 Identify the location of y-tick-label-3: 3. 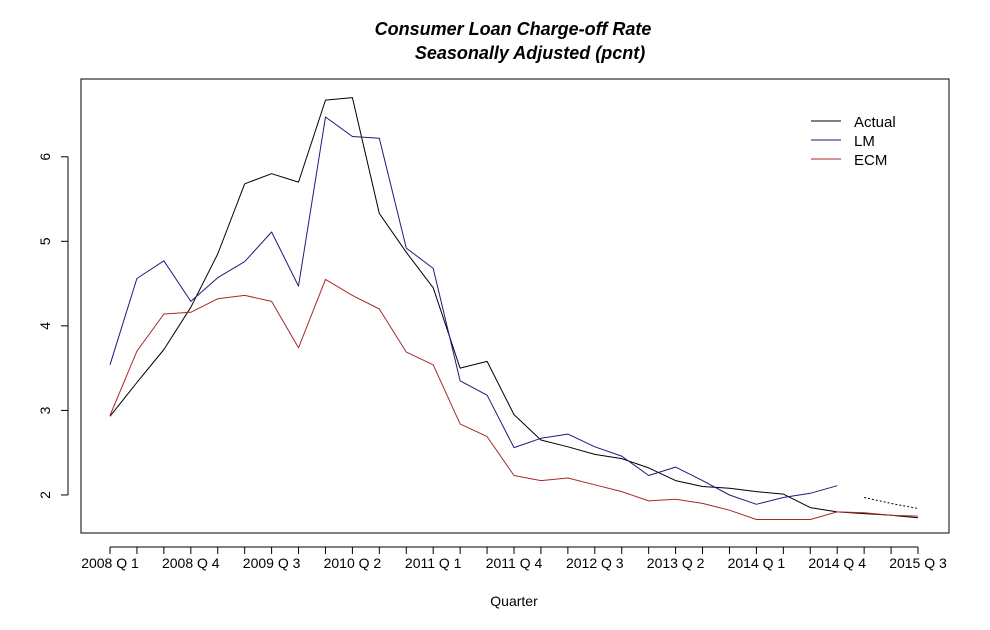
(45, 410).